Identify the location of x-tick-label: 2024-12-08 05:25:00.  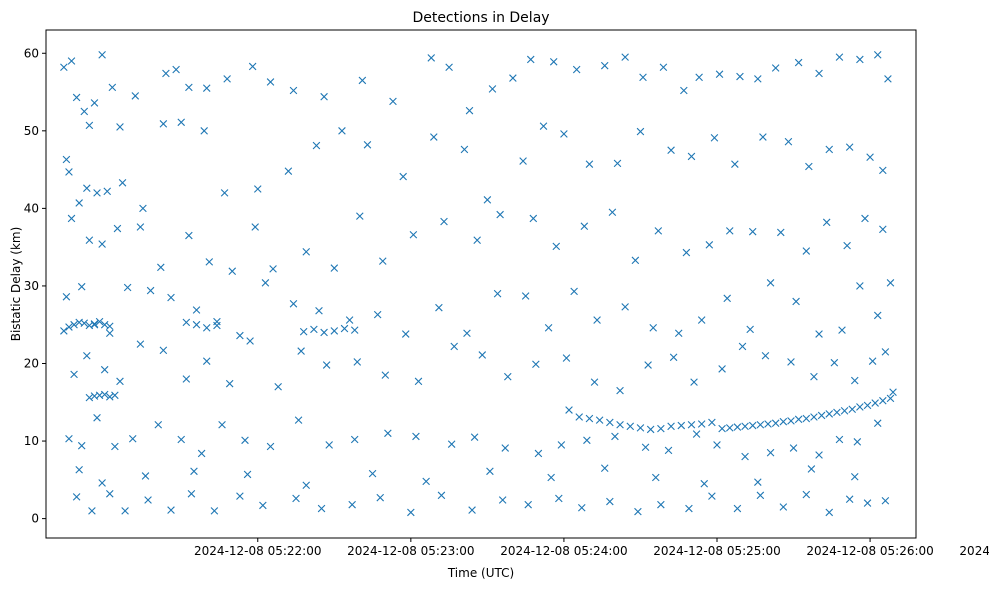
(716, 551).